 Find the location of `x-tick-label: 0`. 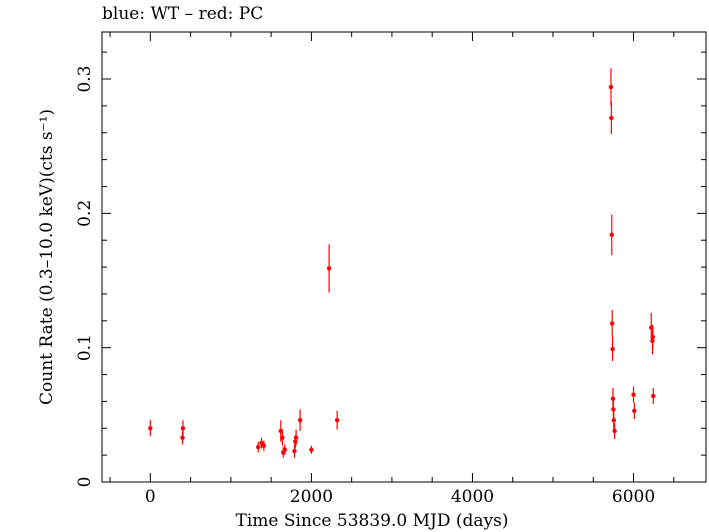

x-tick-label: 0 is located at coordinates (150, 497).